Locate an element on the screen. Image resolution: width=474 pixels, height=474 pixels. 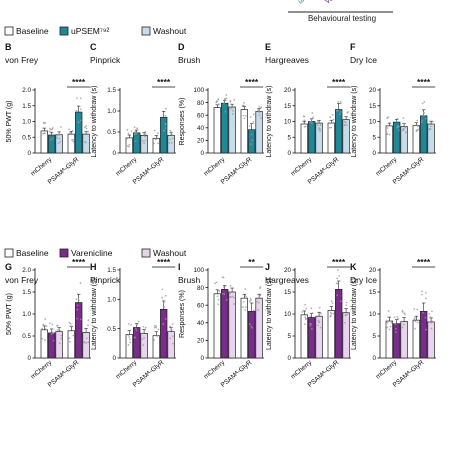
y-tick-label: 10 is located at coordinates (373, 122).